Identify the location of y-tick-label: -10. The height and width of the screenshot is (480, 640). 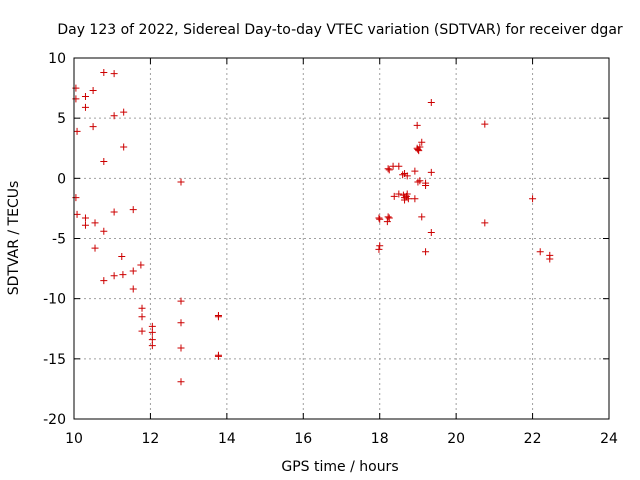
(54, 300).